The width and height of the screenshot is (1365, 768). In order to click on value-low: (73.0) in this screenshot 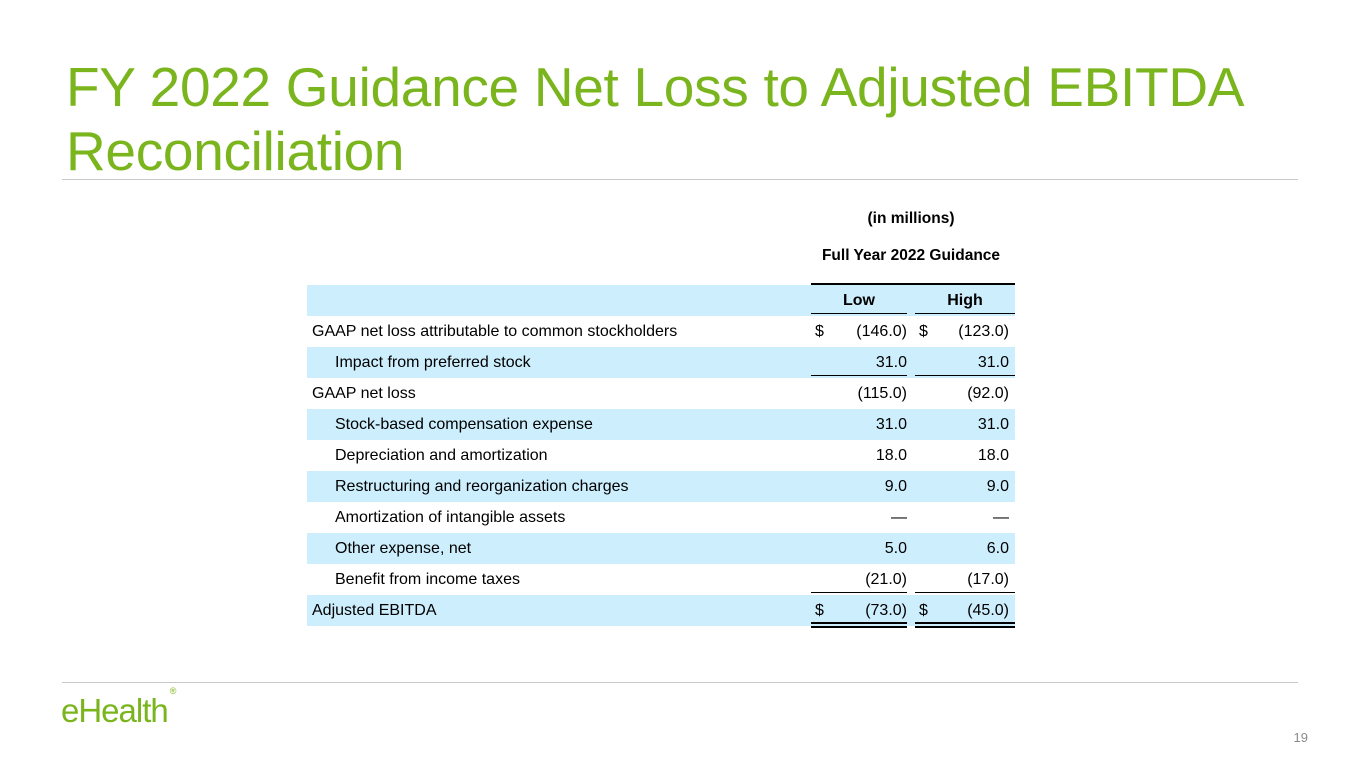, I will do `click(886, 610)`.